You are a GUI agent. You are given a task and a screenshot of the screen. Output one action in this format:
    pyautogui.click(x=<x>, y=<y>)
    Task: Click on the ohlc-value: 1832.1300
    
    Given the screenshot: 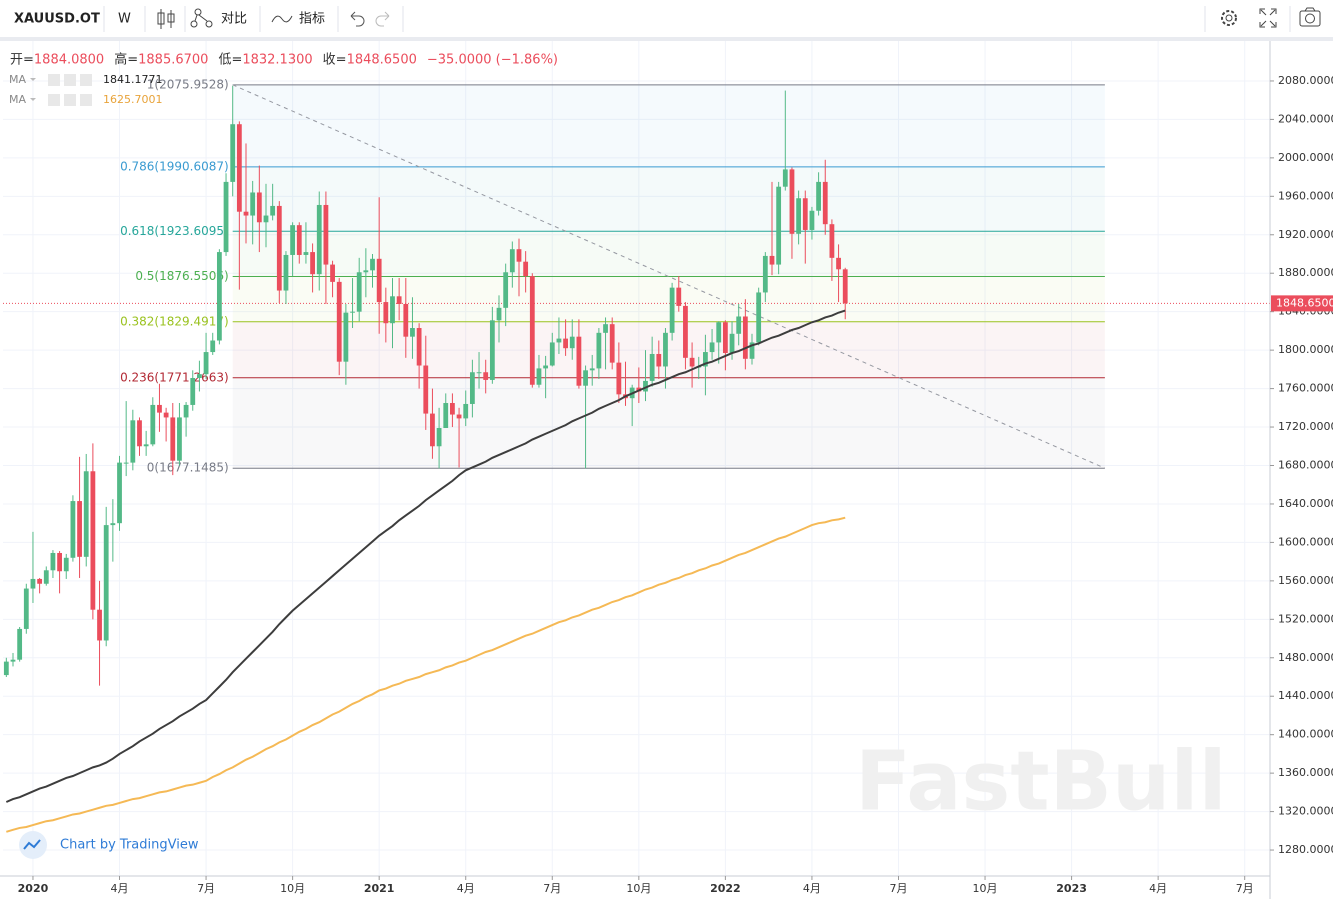 What is the action you would take?
    pyautogui.click(x=277, y=60)
    